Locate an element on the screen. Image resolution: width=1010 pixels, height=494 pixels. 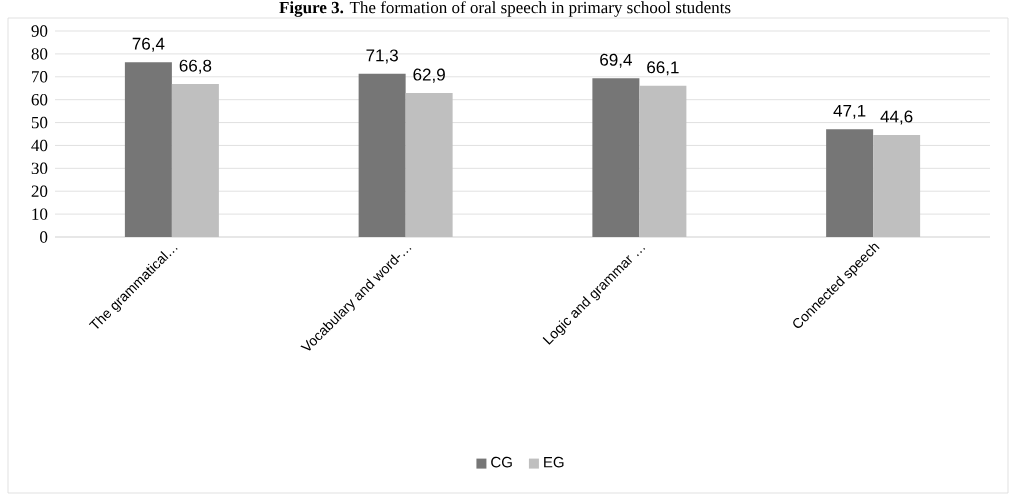
data-label: 62,9 is located at coordinates (429, 75).